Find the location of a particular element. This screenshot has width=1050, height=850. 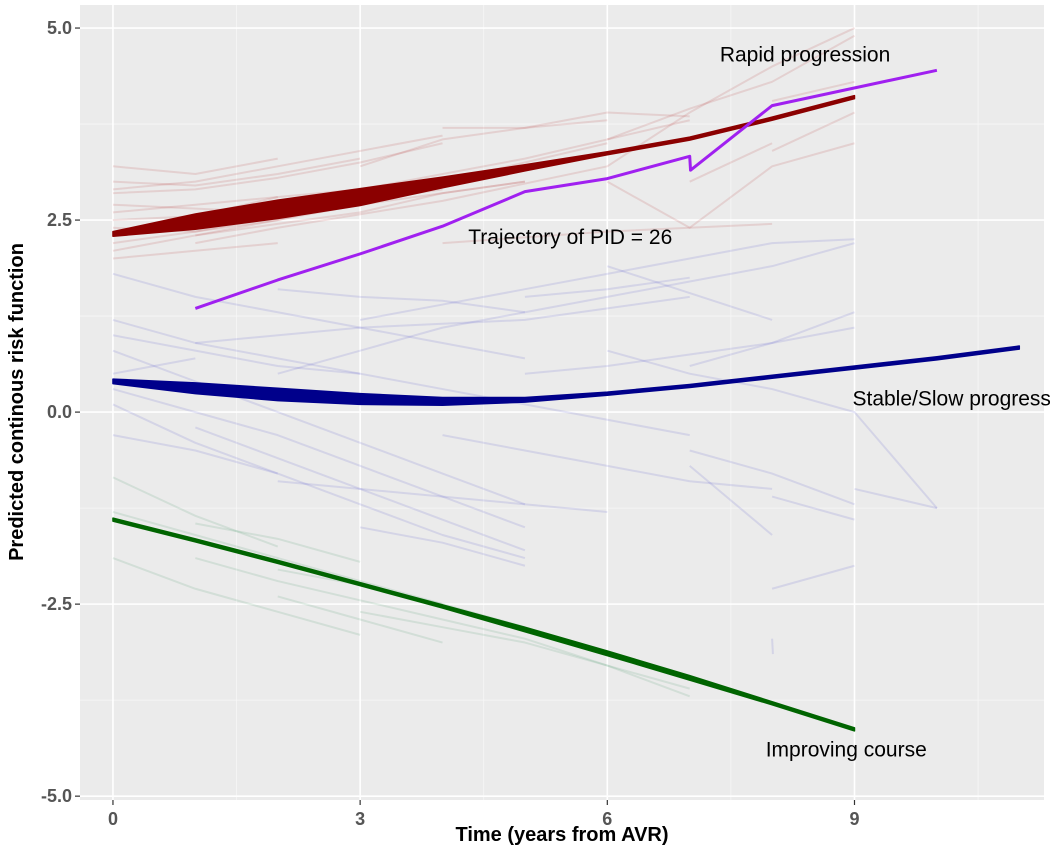

y-tick-label-2-5: 2.5 is located at coordinates (59, 220).